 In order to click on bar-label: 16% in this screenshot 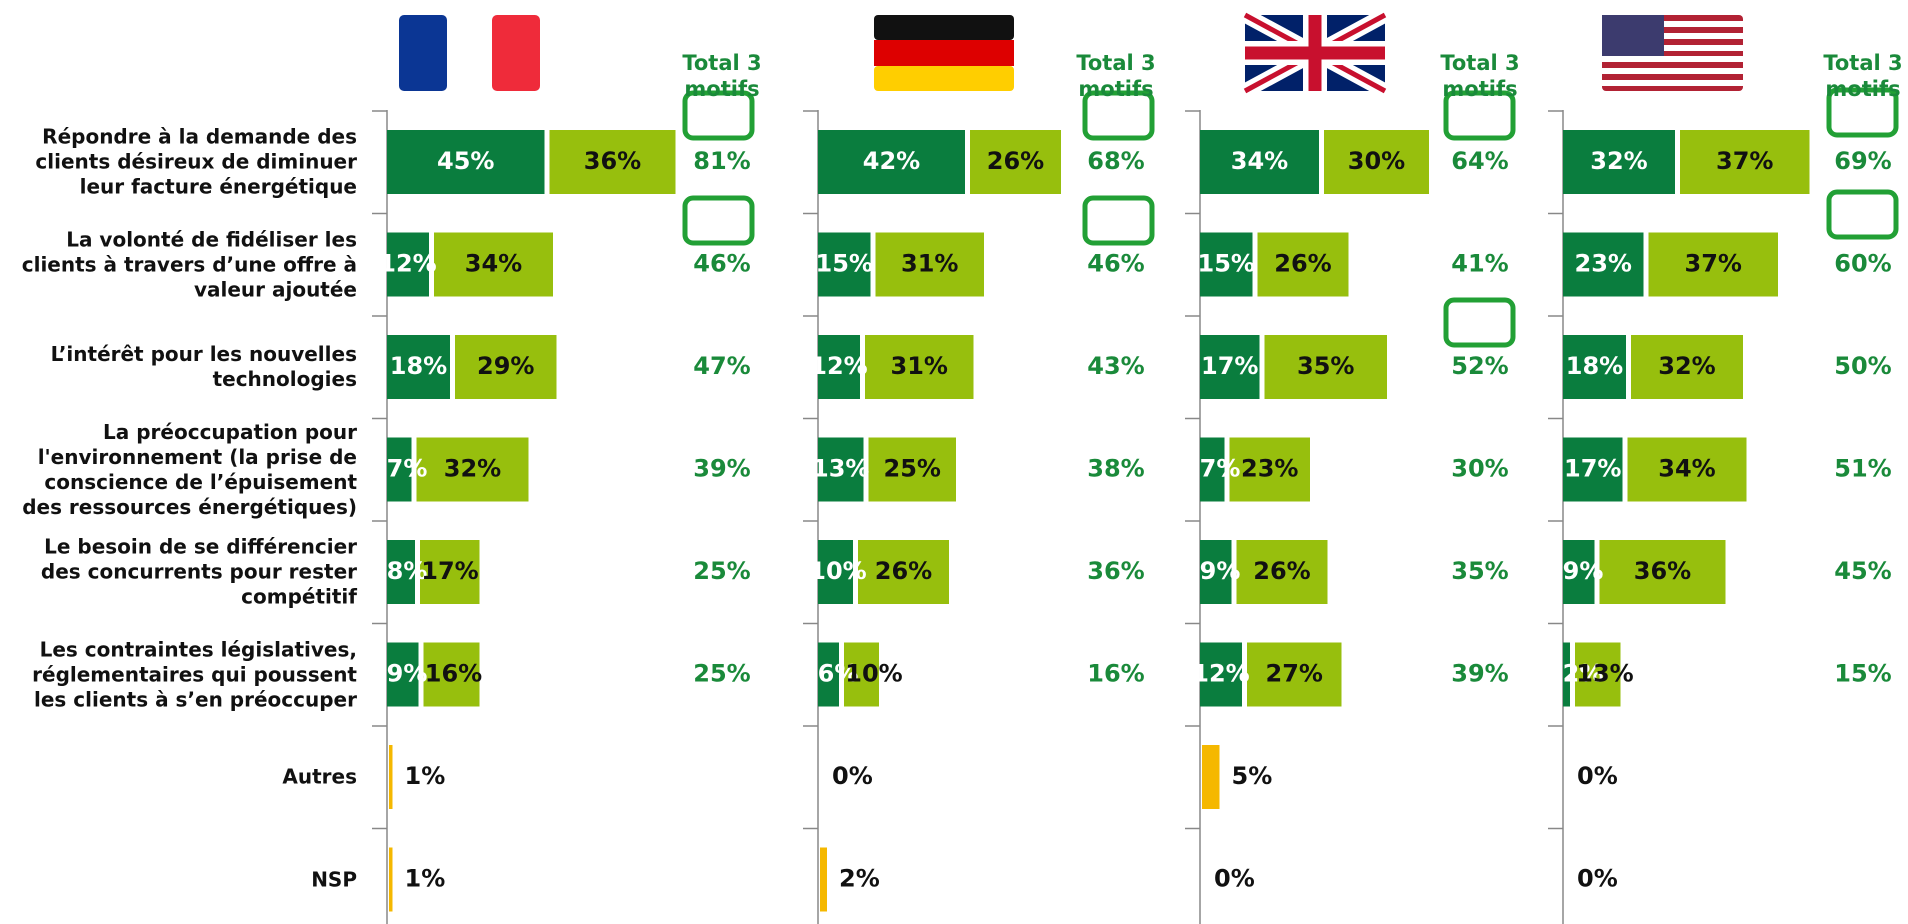, I will do `click(453, 674)`.